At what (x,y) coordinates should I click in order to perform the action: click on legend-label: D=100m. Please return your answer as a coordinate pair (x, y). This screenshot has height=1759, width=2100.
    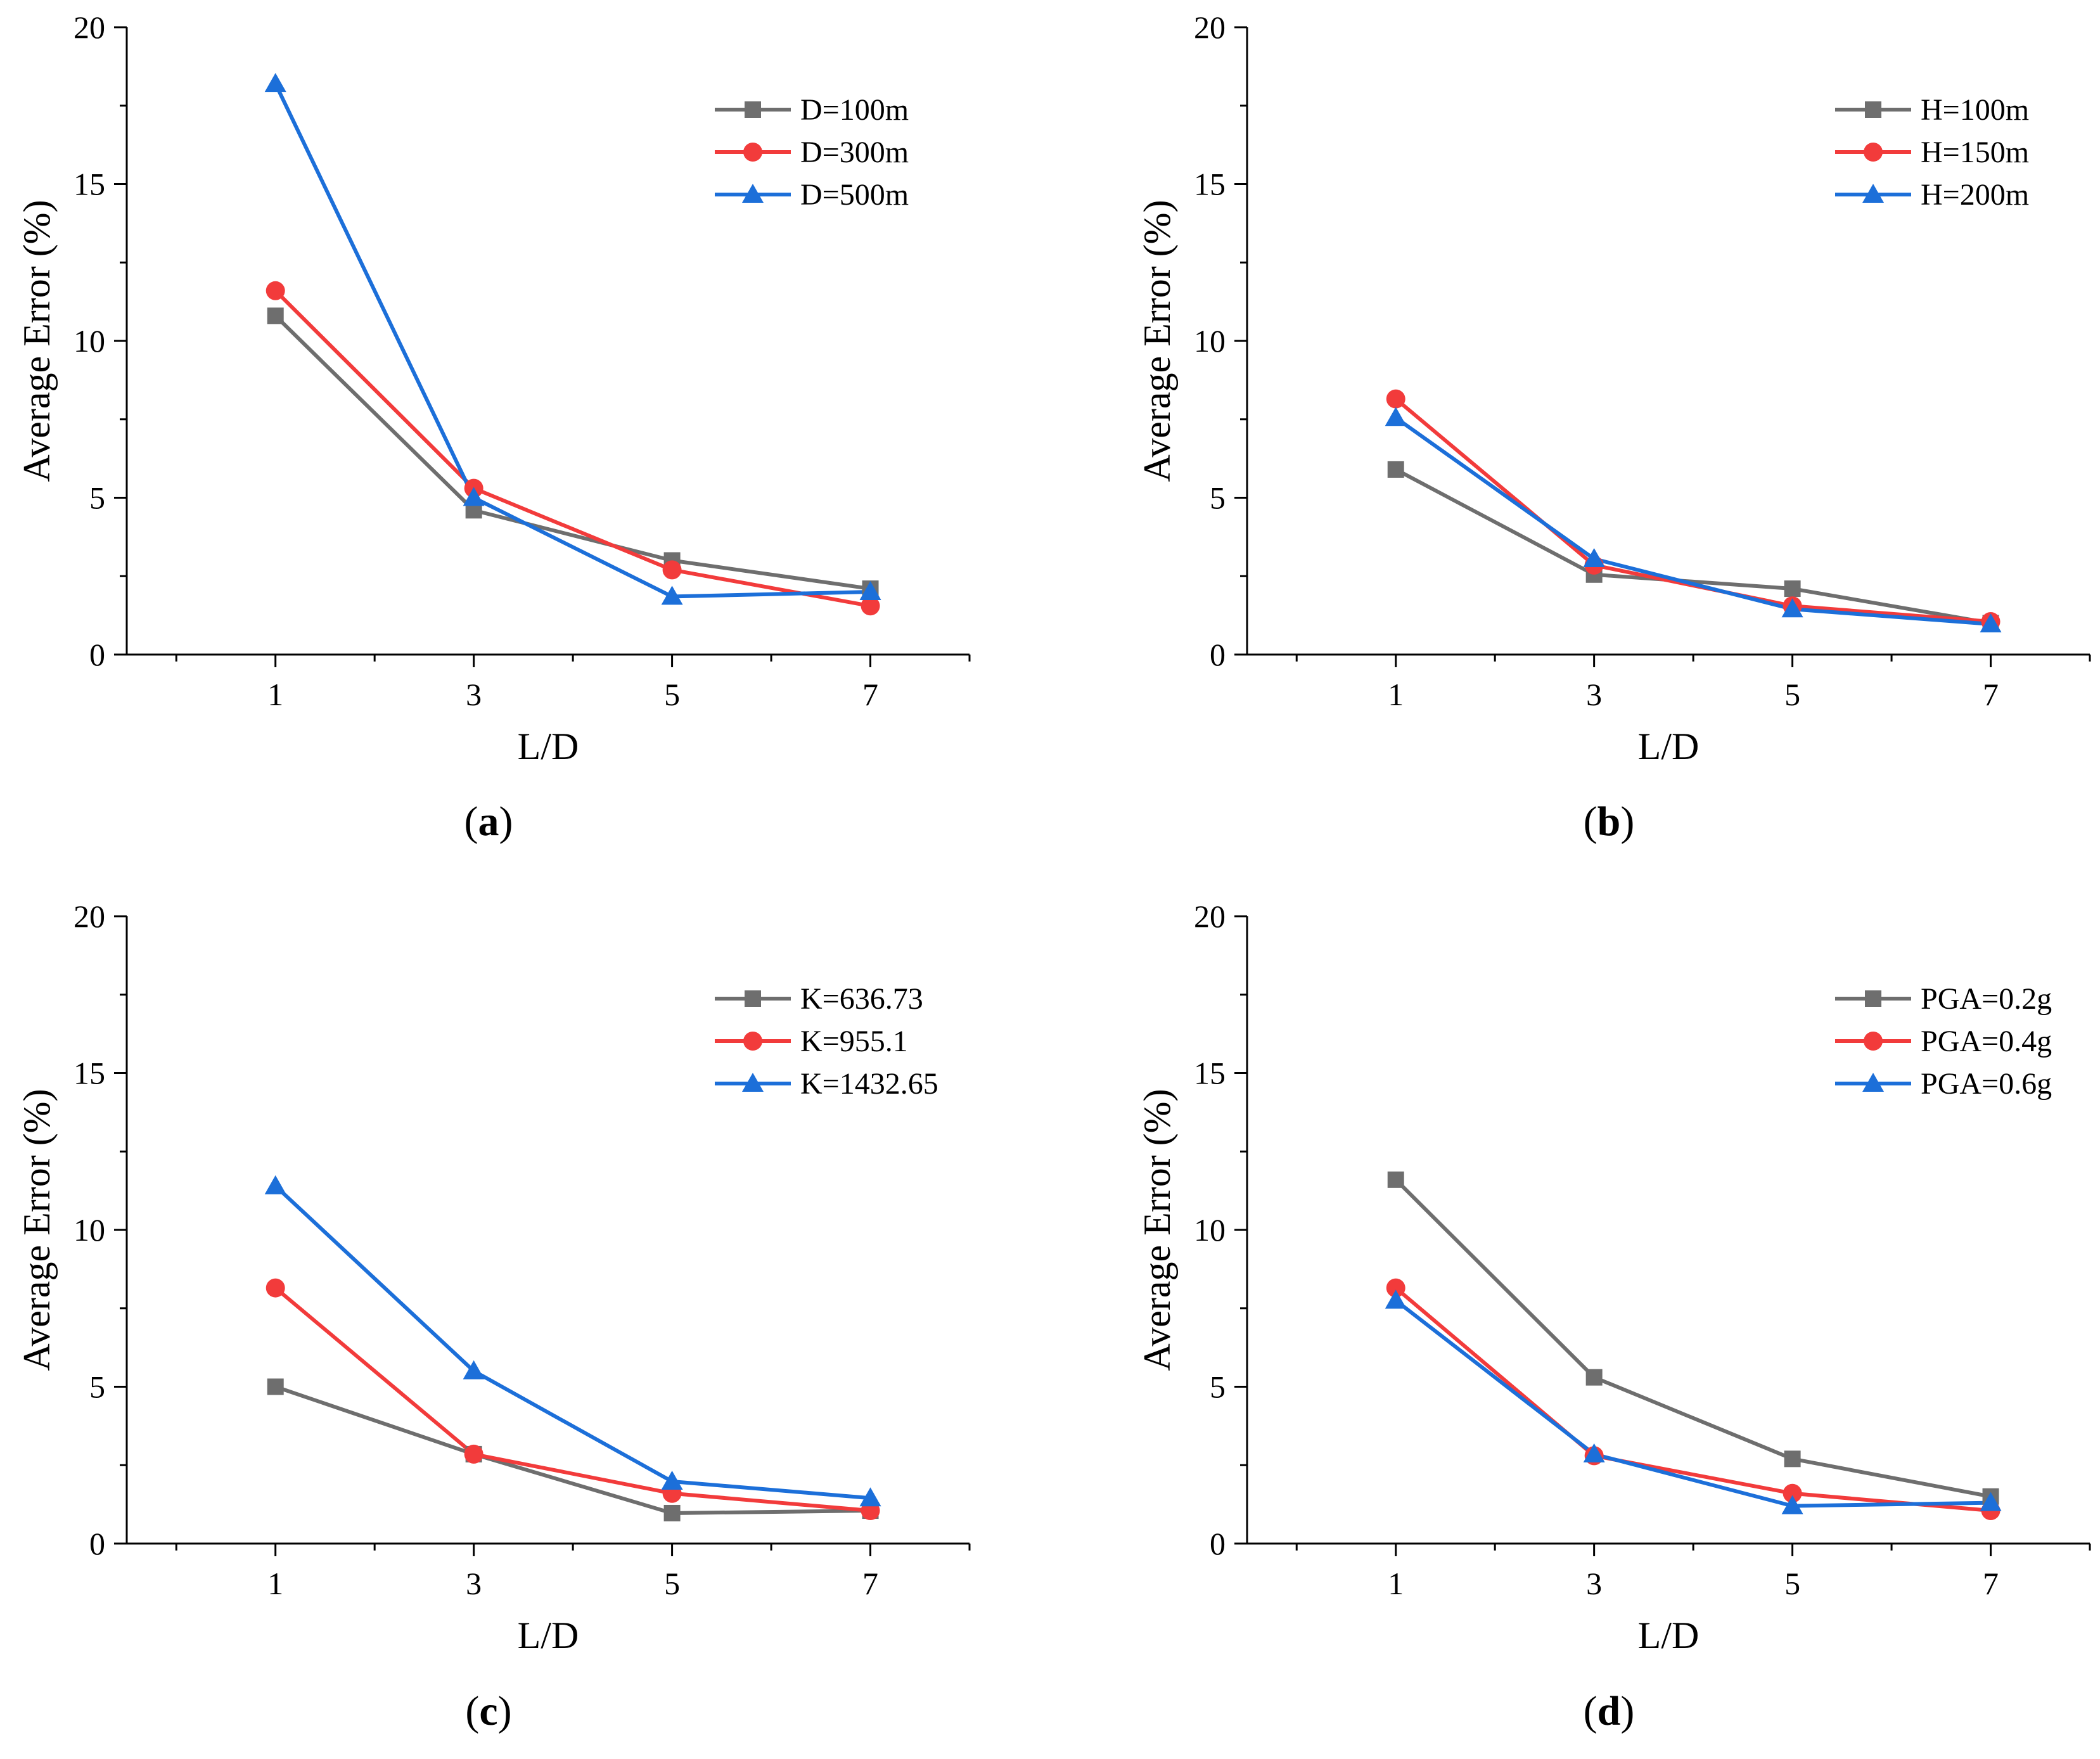
    Looking at the image, I should click on (854, 110).